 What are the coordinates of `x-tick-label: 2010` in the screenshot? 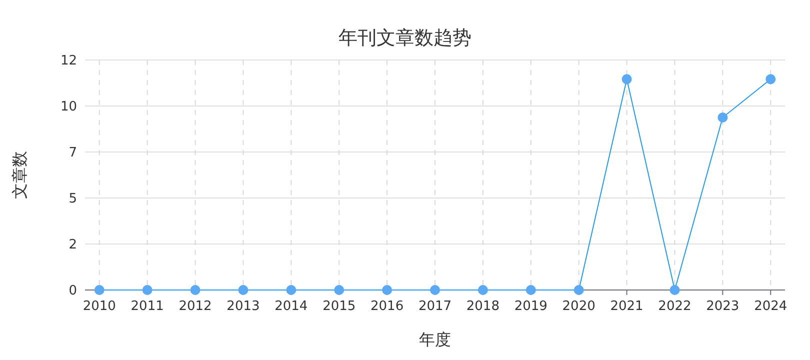 It's located at (99, 306).